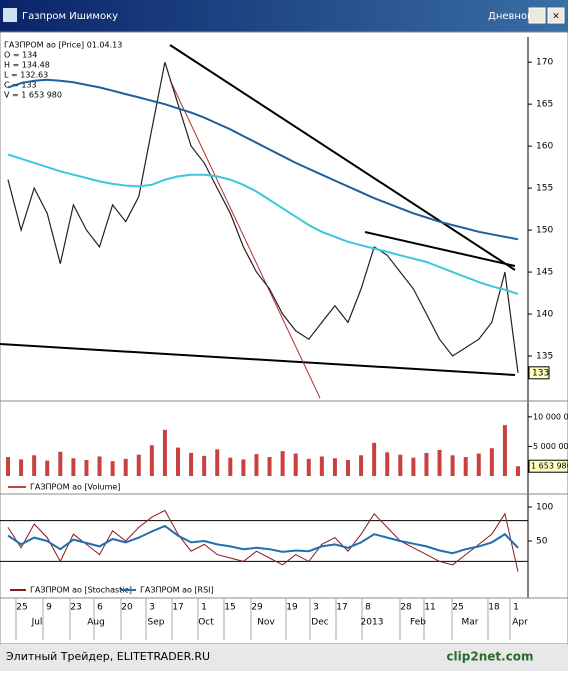 Image resolution: width=568 pixels, height=675 pixels. What do you see at coordinates (544, 105) in the screenshot?
I see `y-tick-label: 165` at bounding box center [544, 105].